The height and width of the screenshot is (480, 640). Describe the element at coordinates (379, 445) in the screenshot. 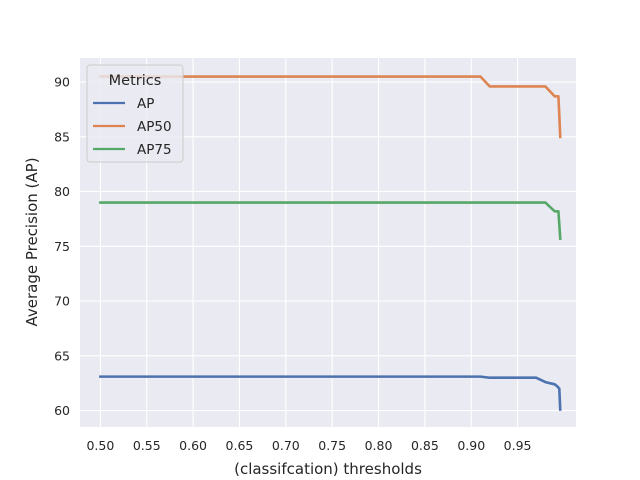

I see `x-tick-label: 0.80` at that location.